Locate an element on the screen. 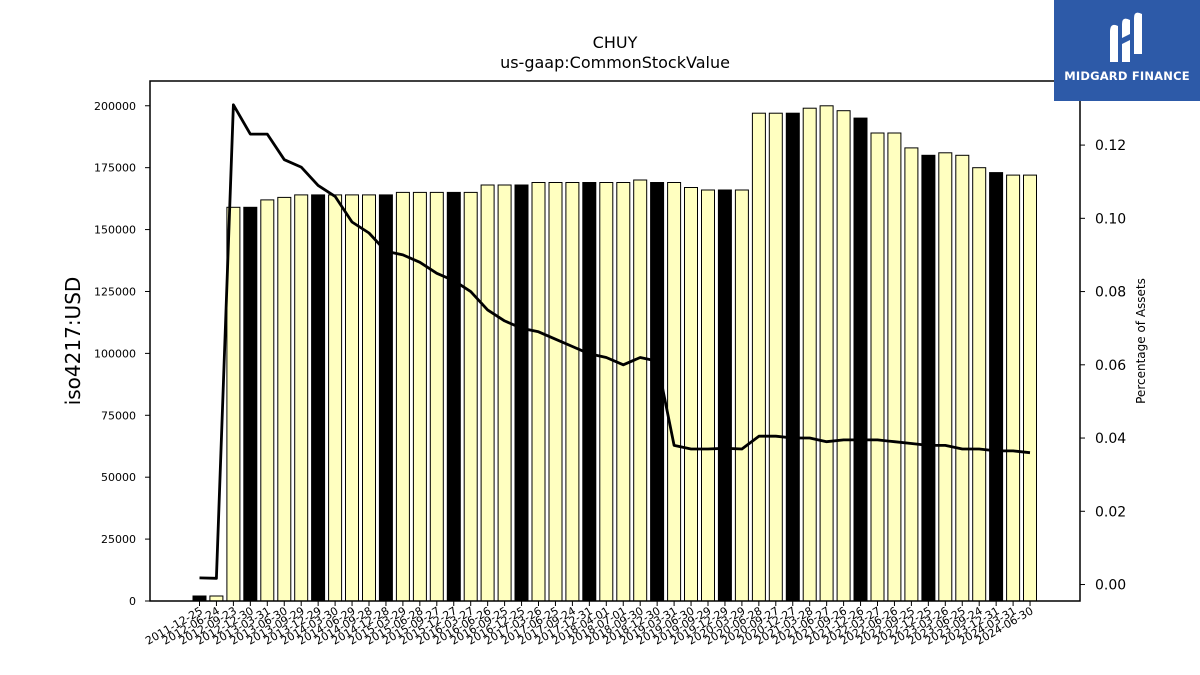 This screenshot has height=675, width=1200. left-tick-label: 125000 is located at coordinates (115, 291).